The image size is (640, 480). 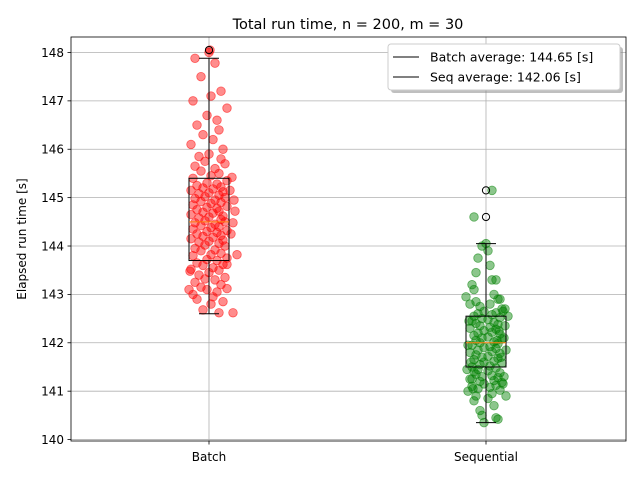 What do you see at coordinates (486, 457) in the screenshot?
I see `x-tick-label: Sequential` at bounding box center [486, 457].